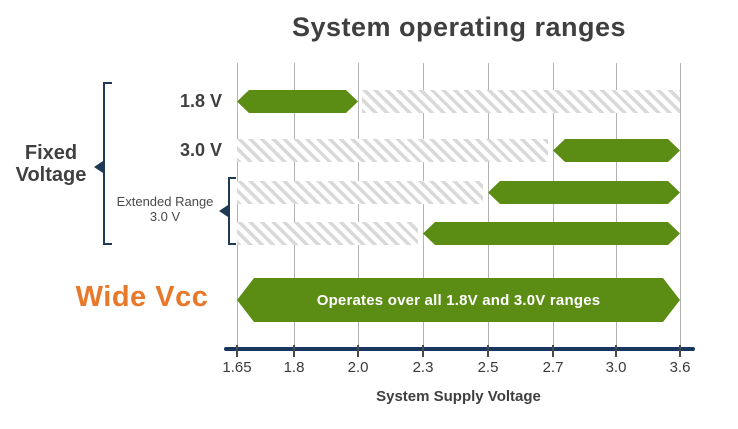 The height and width of the screenshot is (429, 738). What do you see at coordinates (423, 367) in the screenshot?
I see `x-tick-label: 2.3` at bounding box center [423, 367].